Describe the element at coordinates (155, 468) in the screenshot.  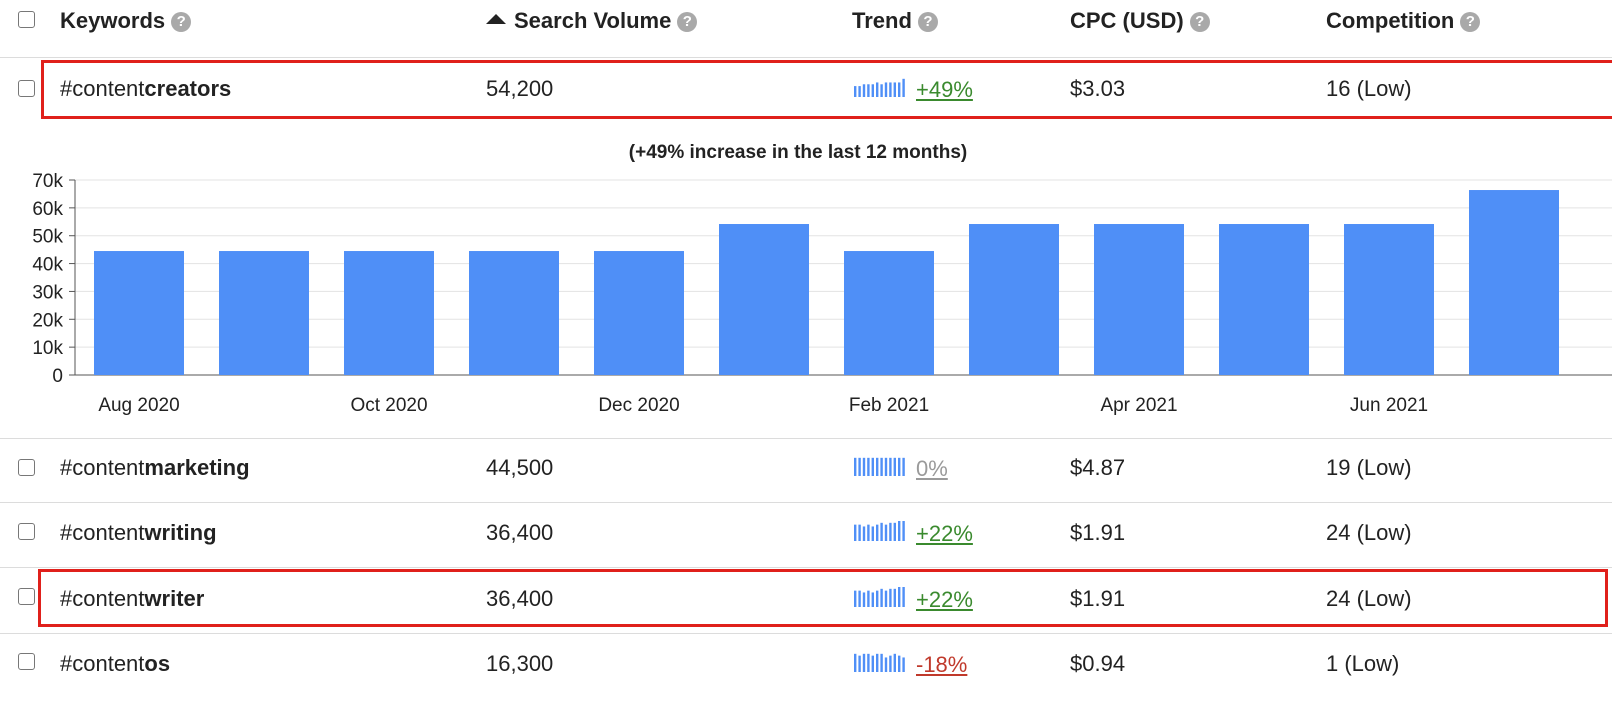
I see `keyword-link: #contentmarketing` at that location.